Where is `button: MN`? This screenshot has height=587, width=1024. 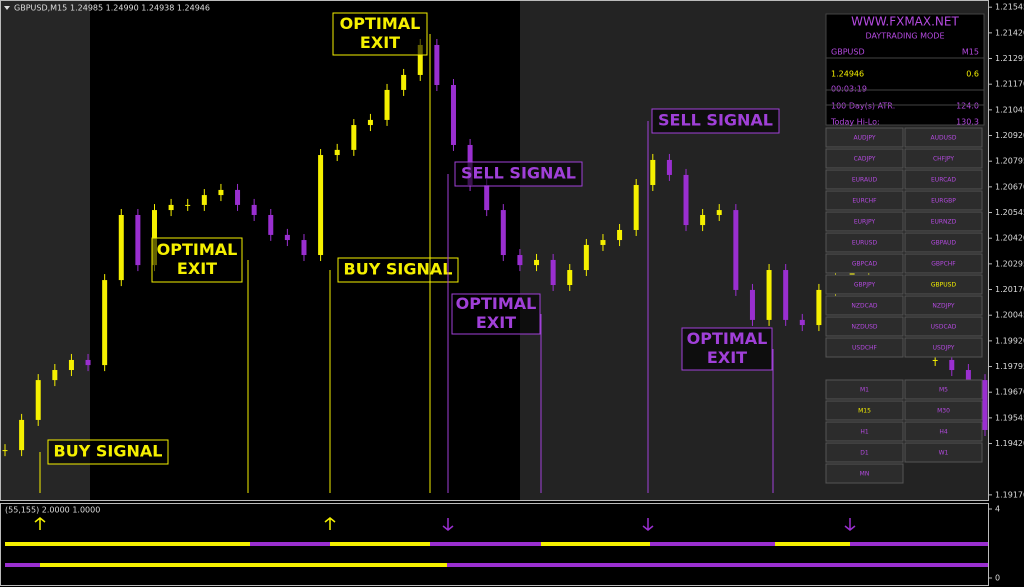 button: MN is located at coordinates (864, 473).